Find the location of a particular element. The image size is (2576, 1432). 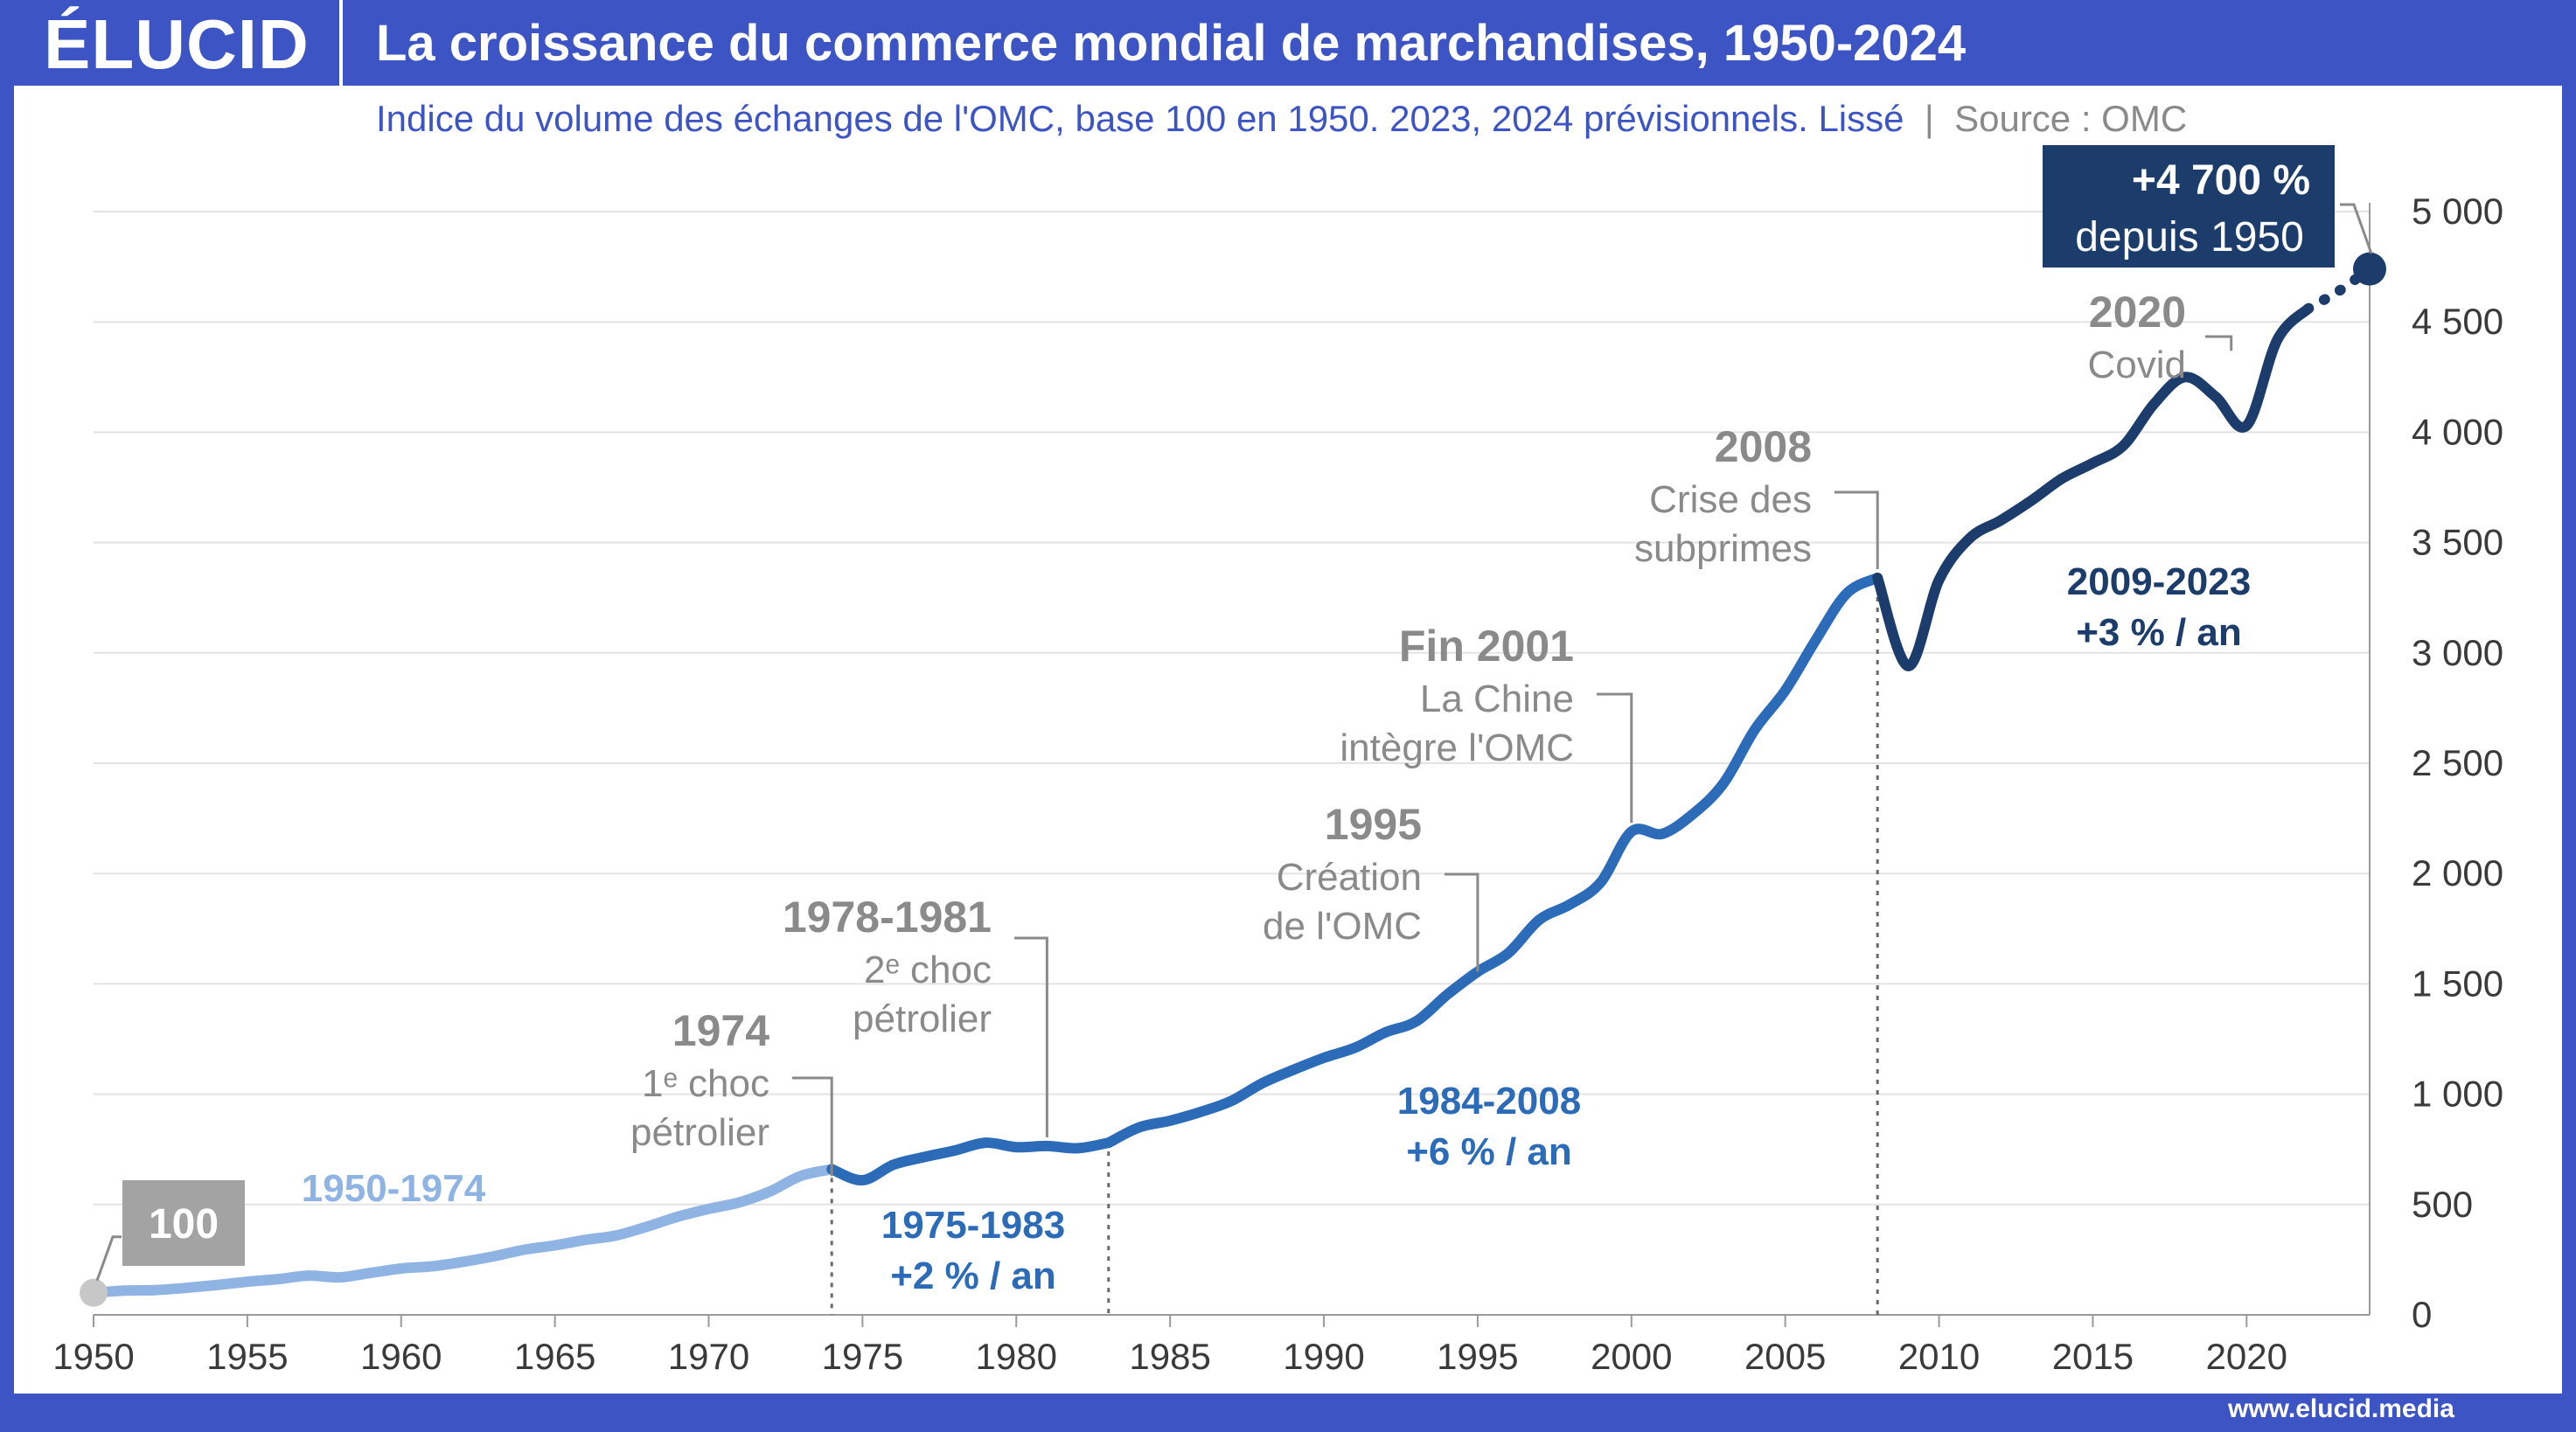

annotation-year: 1995 is located at coordinates (1373, 824).